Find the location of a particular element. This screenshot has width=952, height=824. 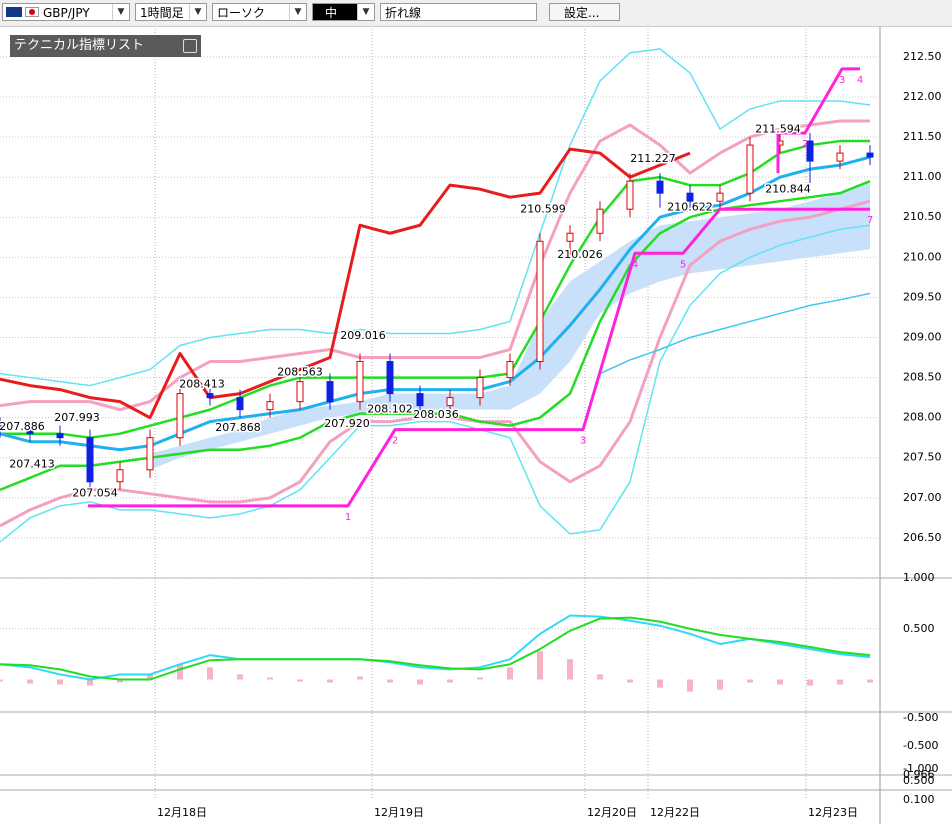

price-label: 208.102 is located at coordinates (390, 408).